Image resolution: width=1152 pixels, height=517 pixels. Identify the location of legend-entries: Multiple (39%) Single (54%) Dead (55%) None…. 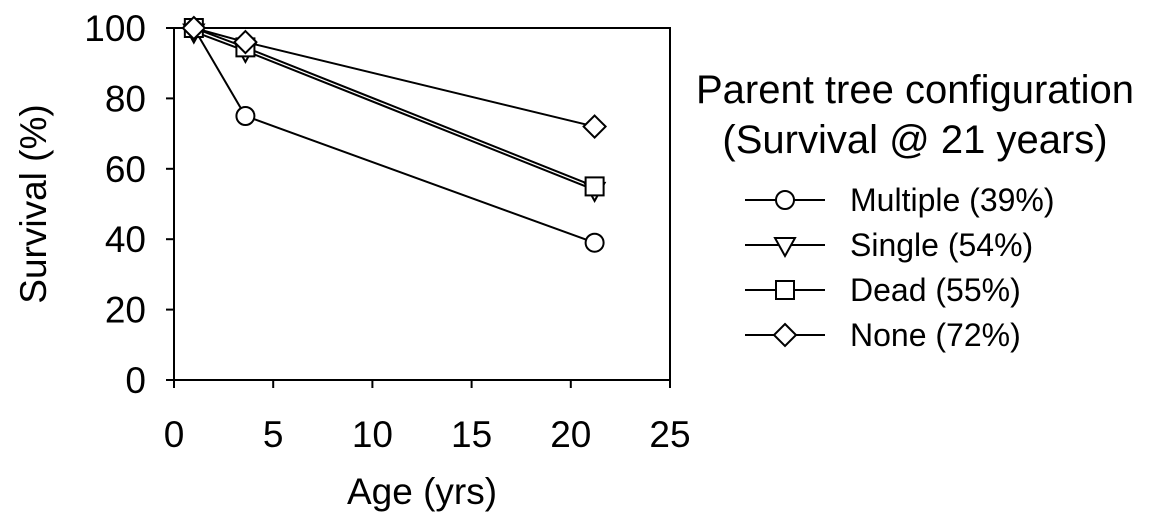
(900, 267).